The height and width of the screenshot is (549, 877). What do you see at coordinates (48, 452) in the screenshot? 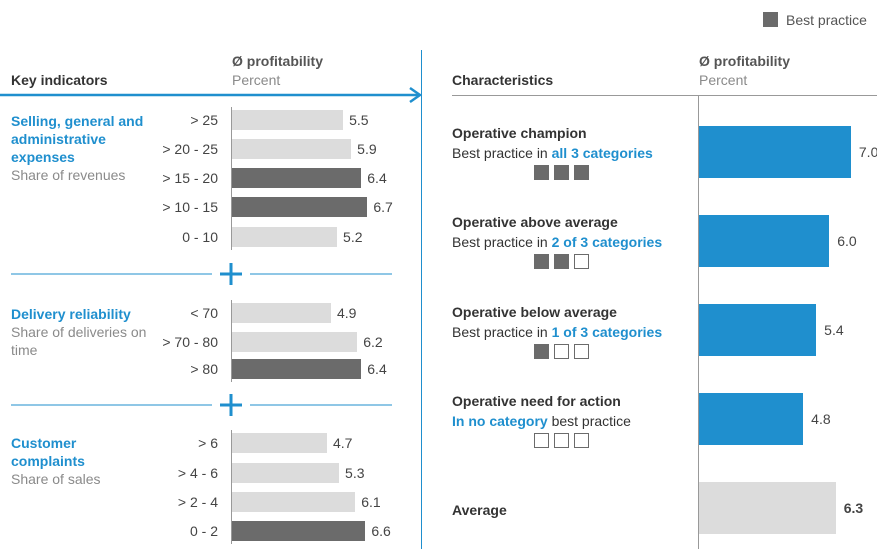
I see `group-title: Customer complaints` at bounding box center [48, 452].